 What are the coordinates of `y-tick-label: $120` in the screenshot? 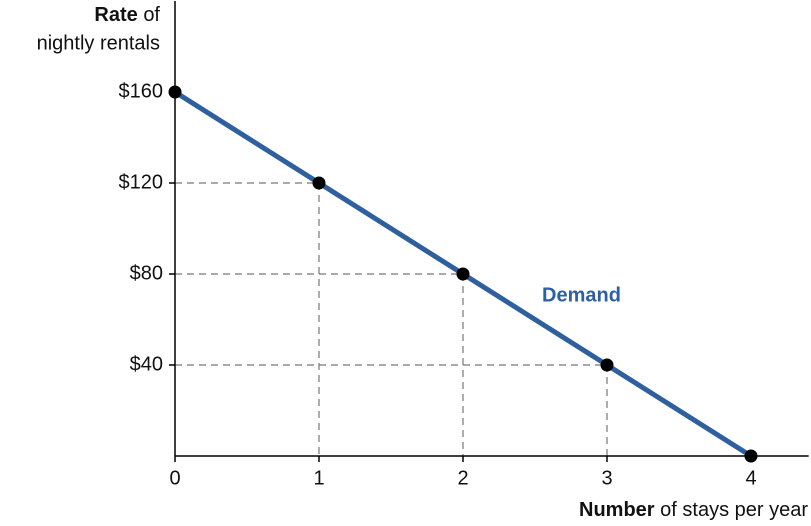 It's located at (141, 182).